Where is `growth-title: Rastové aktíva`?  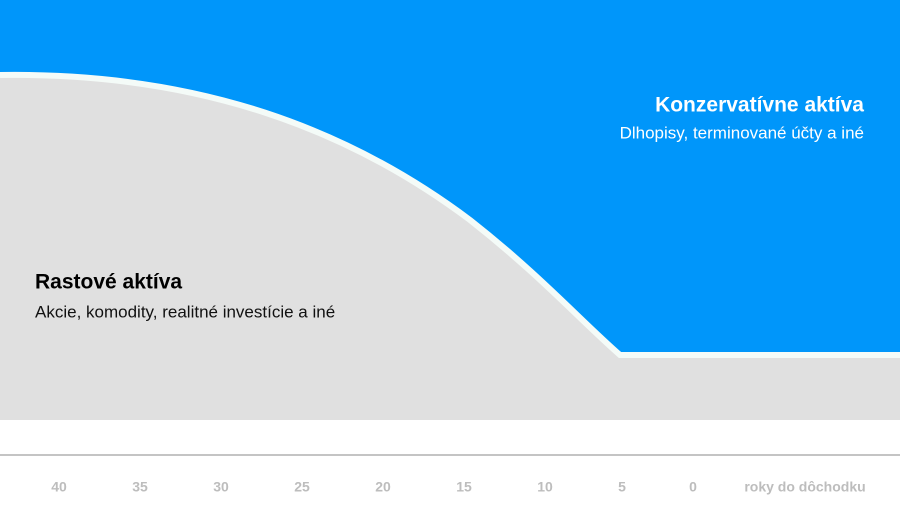
growth-title: Rastové aktíva is located at coordinates (108, 282).